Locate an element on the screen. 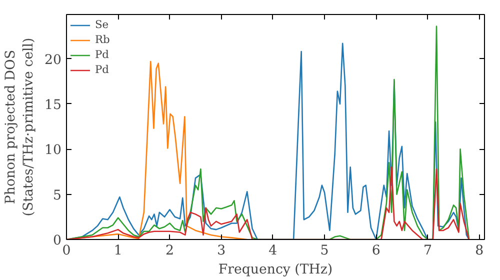 Image resolution: width=500 pixels, height=280 pixels. x-tick-label: 7 is located at coordinates (427, 251).